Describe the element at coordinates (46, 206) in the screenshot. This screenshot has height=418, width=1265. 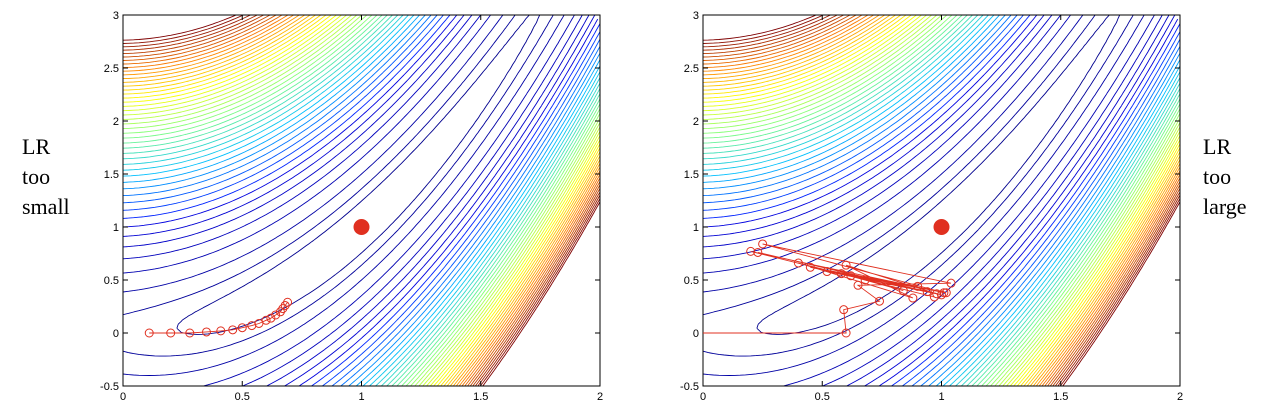
I see `label-left-line-3: small` at that location.